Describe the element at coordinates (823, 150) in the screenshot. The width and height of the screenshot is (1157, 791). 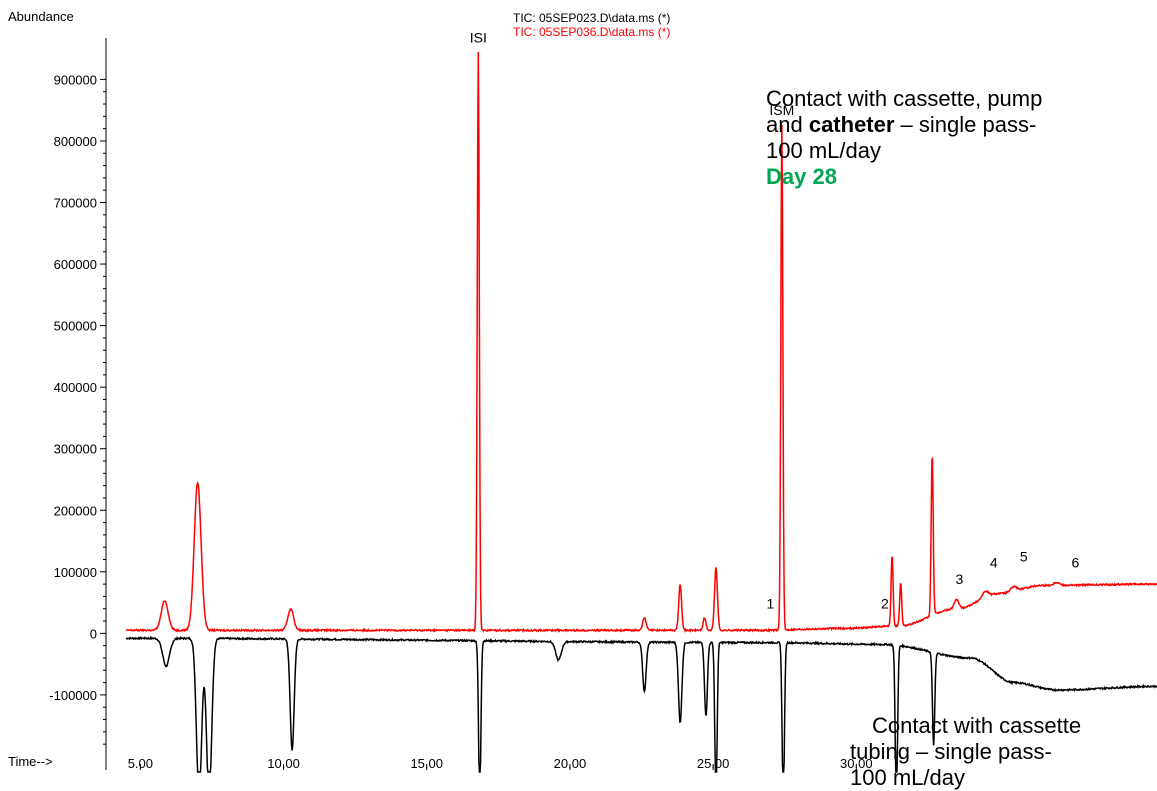
I see `annotation-top-line3: 100 mL/day` at that location.